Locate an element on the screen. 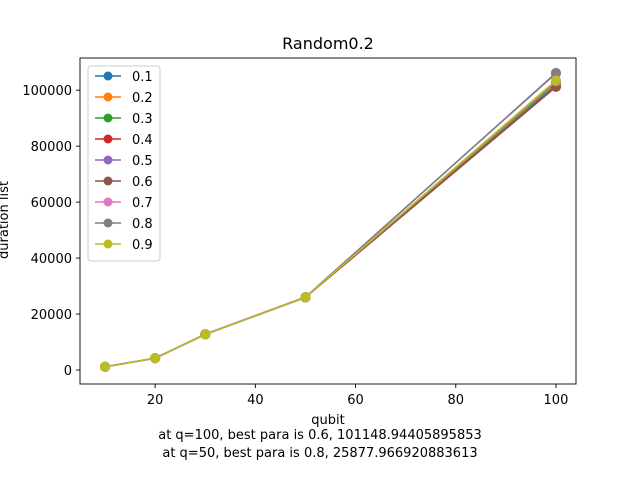 The height and width of the screenshot is (480, 640). x-axis-label: qubit is located at coordinates (327, 420).